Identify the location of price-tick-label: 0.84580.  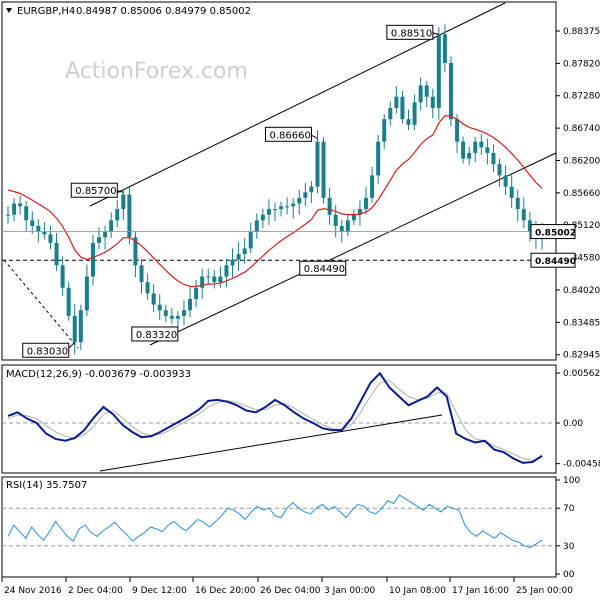
(581, 259).